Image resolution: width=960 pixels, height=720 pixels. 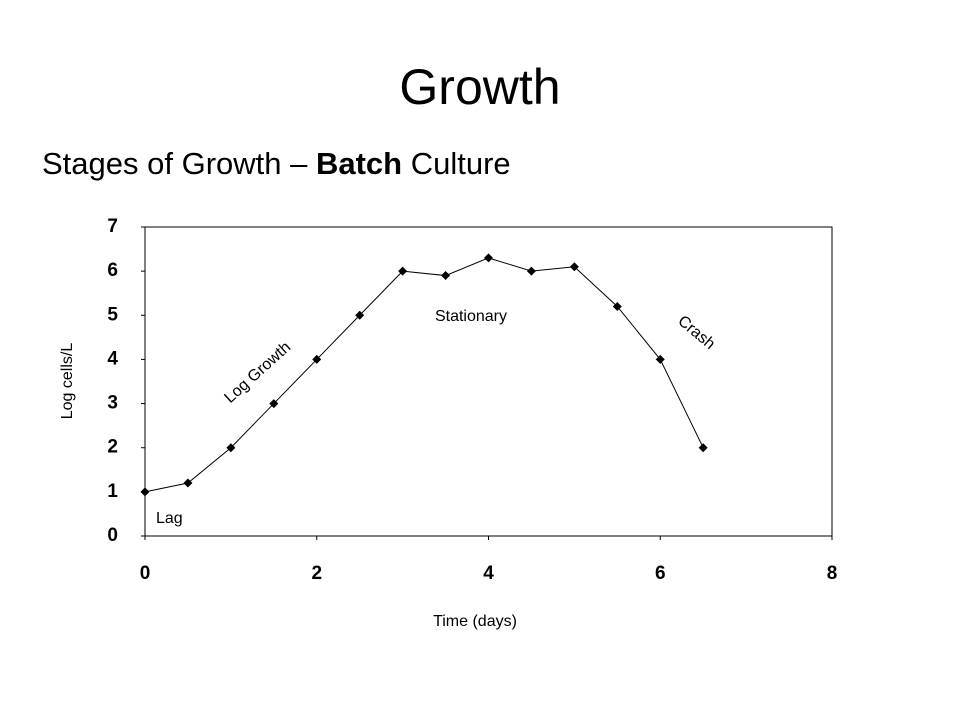 What do you see at coordinates (359, 163) in the screenshot?
I see `subtitle-bold: Batch` at bounding box center [359, 163].